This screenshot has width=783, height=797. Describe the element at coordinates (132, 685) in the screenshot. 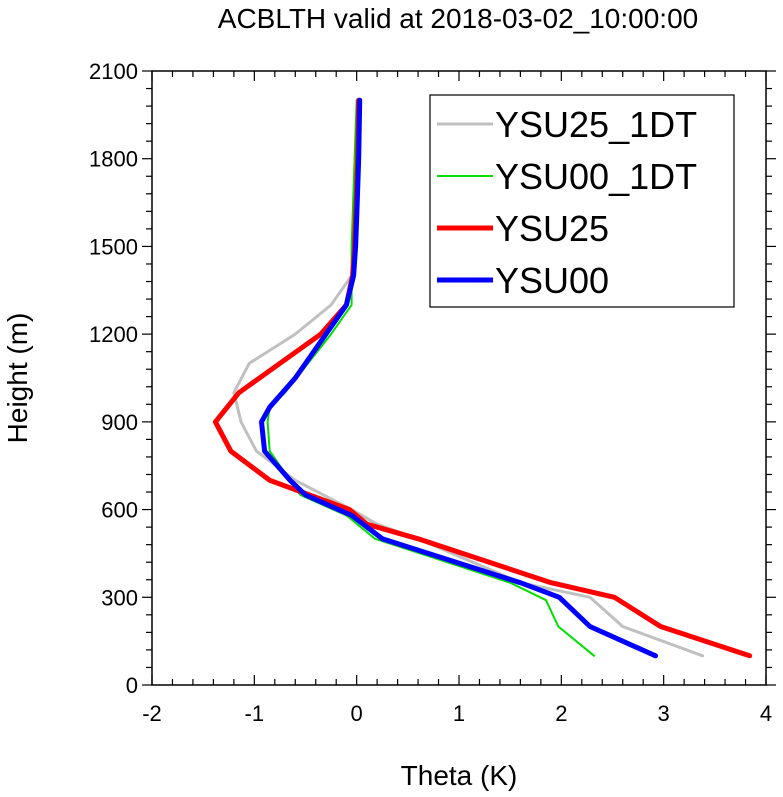

I see `y-tick-label: 0` at that location.